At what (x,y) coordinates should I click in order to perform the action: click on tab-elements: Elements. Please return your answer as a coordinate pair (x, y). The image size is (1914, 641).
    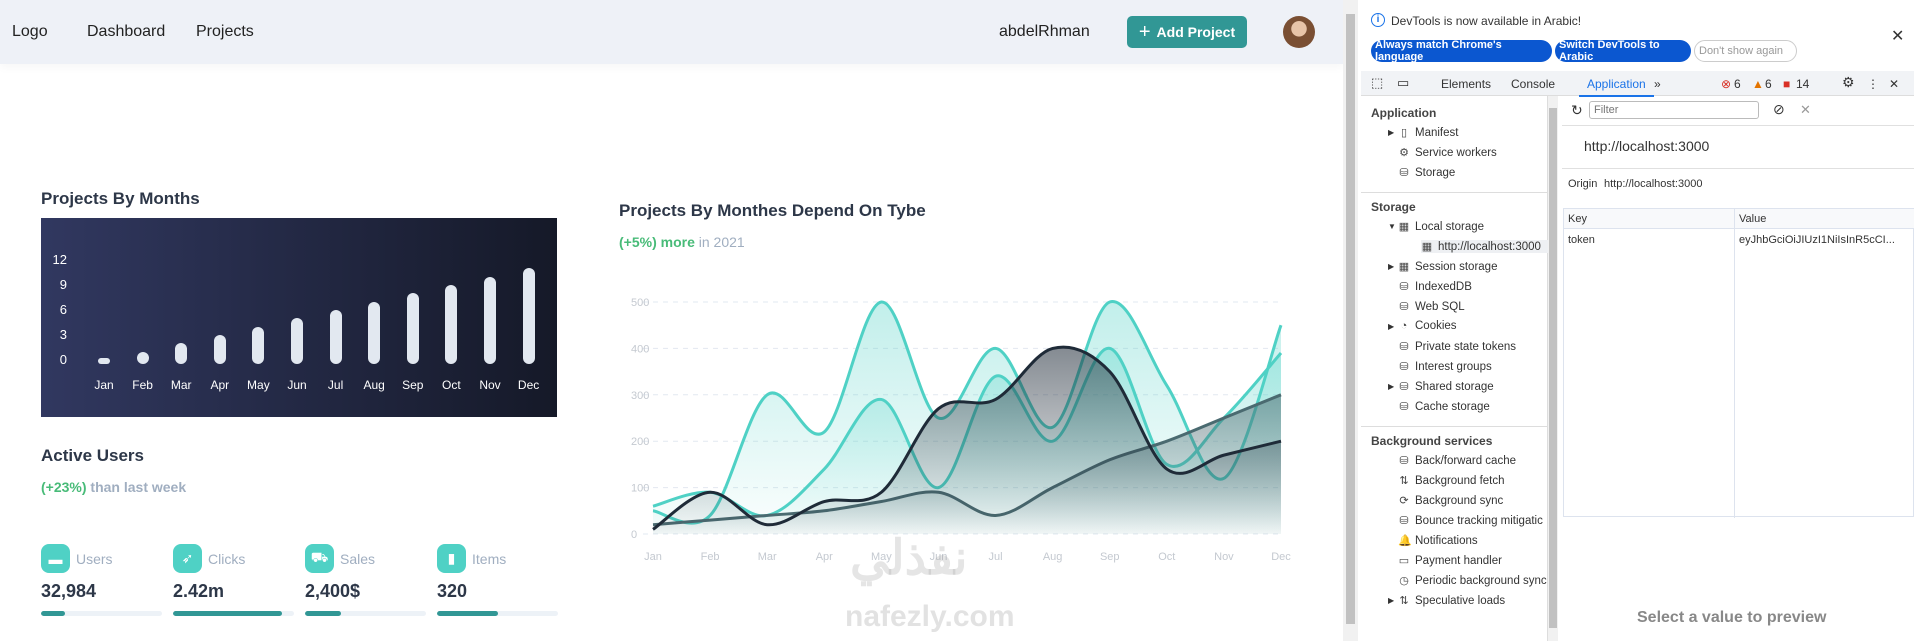
    Looking at the image, I should click on (1466, 84).